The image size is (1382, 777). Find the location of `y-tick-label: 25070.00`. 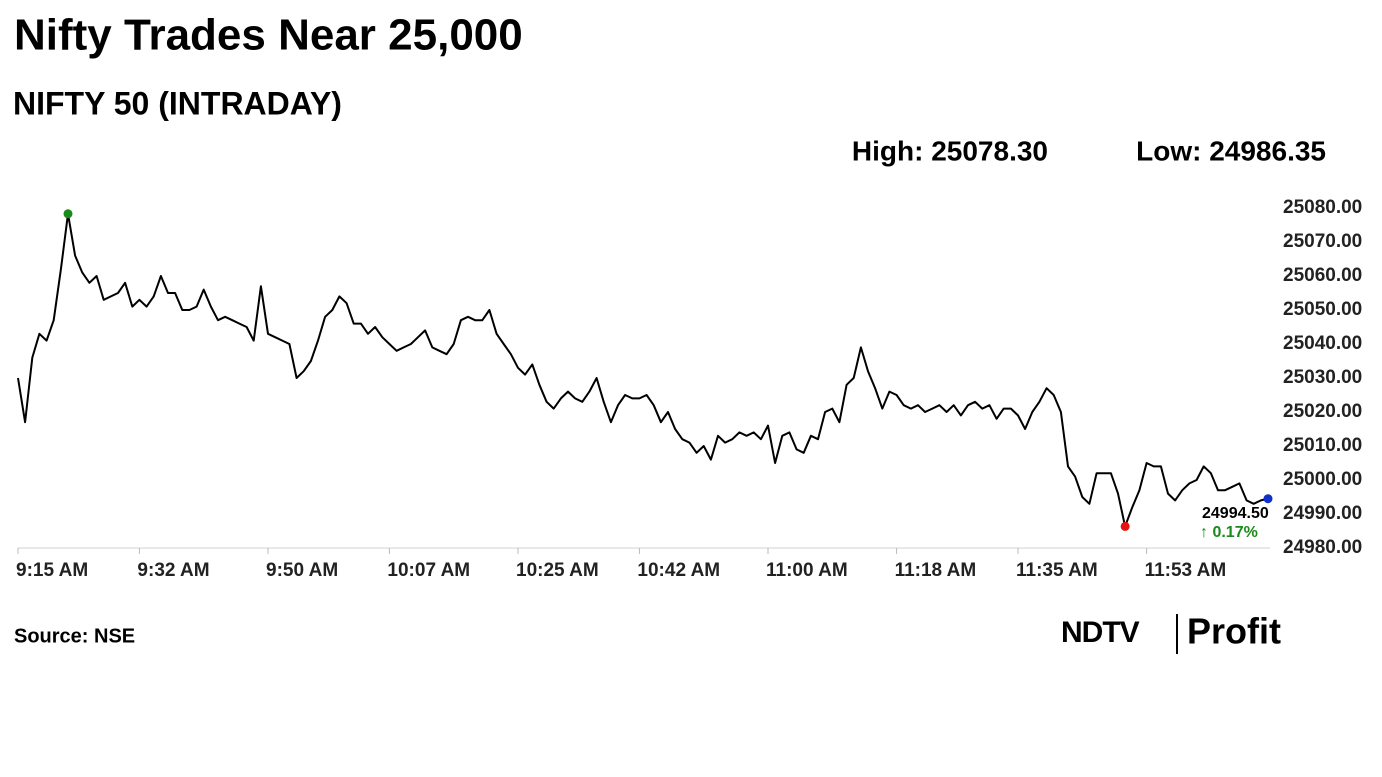

y-tick-label: 25070.00 is located at coordinates (1322, 241).